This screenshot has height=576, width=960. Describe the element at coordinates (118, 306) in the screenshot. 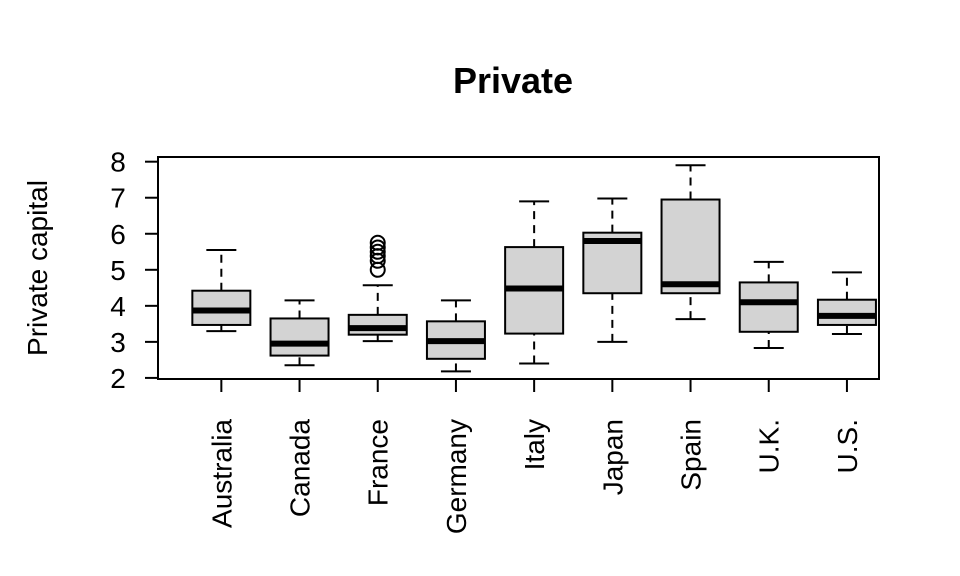

I see `y-tick-label: 4` at that location.